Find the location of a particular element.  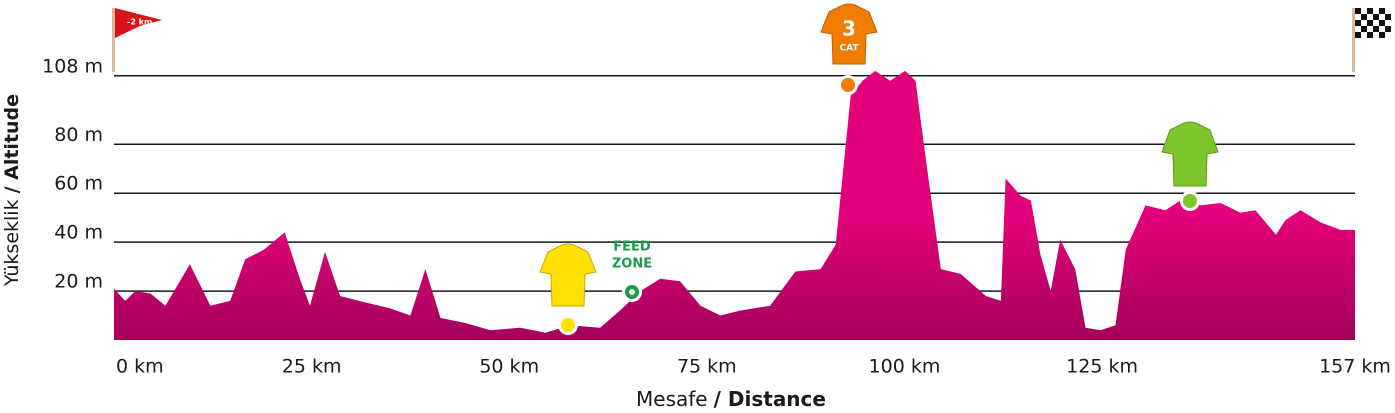

y-axis-title: Yükseklik / Altitude is located at coordinates (12, 190).